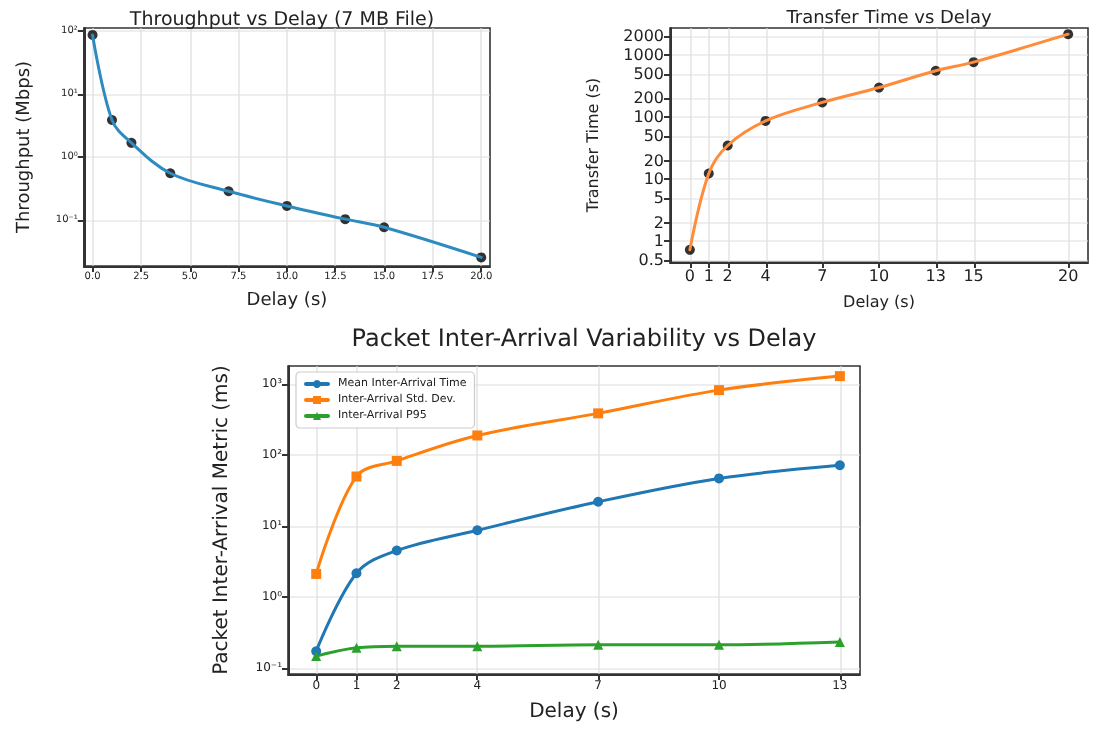 Image resolution: width=1100 pixels, height=732 pixels. I want to click on x-tick-label: 10, so click(879, 276).